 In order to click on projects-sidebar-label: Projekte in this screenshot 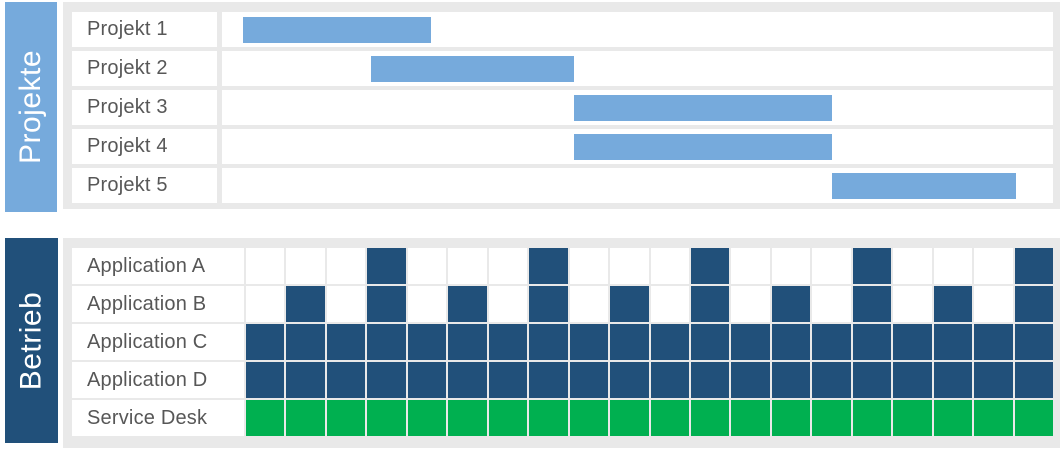, I will do `click(30, 107)`.